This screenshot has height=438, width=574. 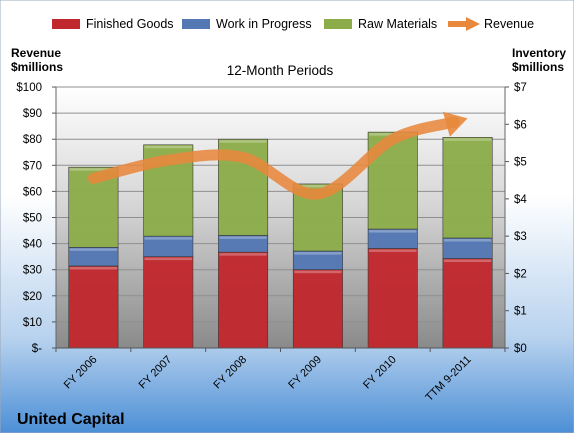 I want to click on bar-segment-raw-materials, so click(x=467, y=187).